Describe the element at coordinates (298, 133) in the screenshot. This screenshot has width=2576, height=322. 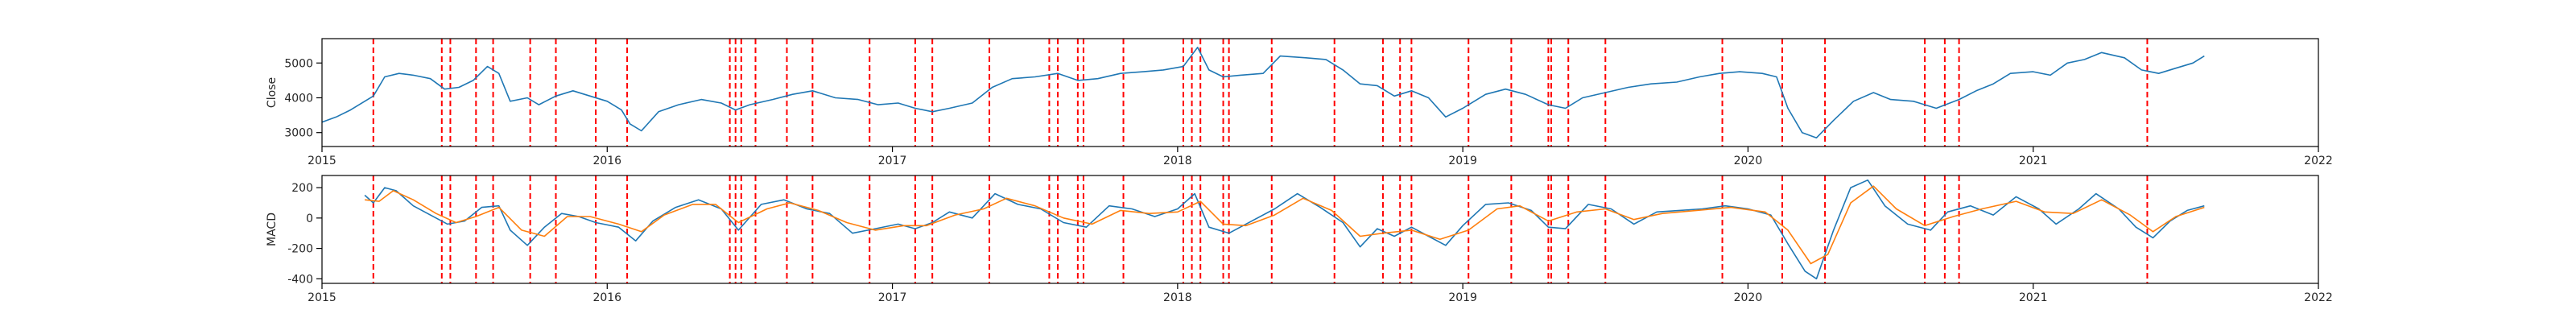
I see `close-y-tick-label-0: 3000` at that location.